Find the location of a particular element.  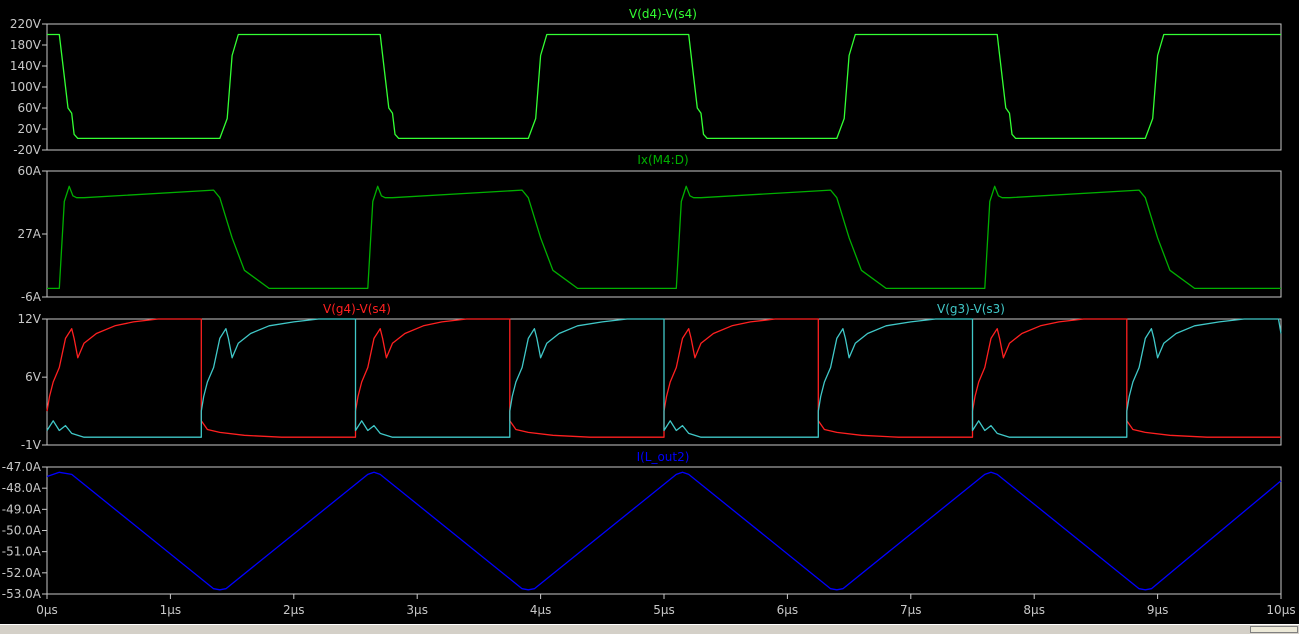

y-tick-label: -1V is located at coordinates (31, 445).